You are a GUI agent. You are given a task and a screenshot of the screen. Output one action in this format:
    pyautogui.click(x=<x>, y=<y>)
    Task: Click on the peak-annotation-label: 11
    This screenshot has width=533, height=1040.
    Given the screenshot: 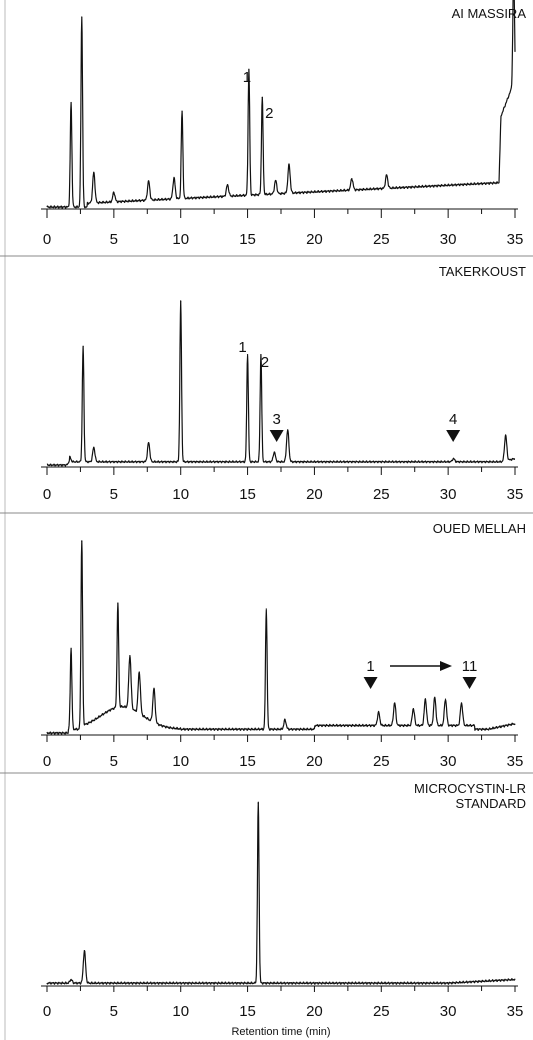 What is the action you would take?
    pyautogui.click(x=470, y=666)
    